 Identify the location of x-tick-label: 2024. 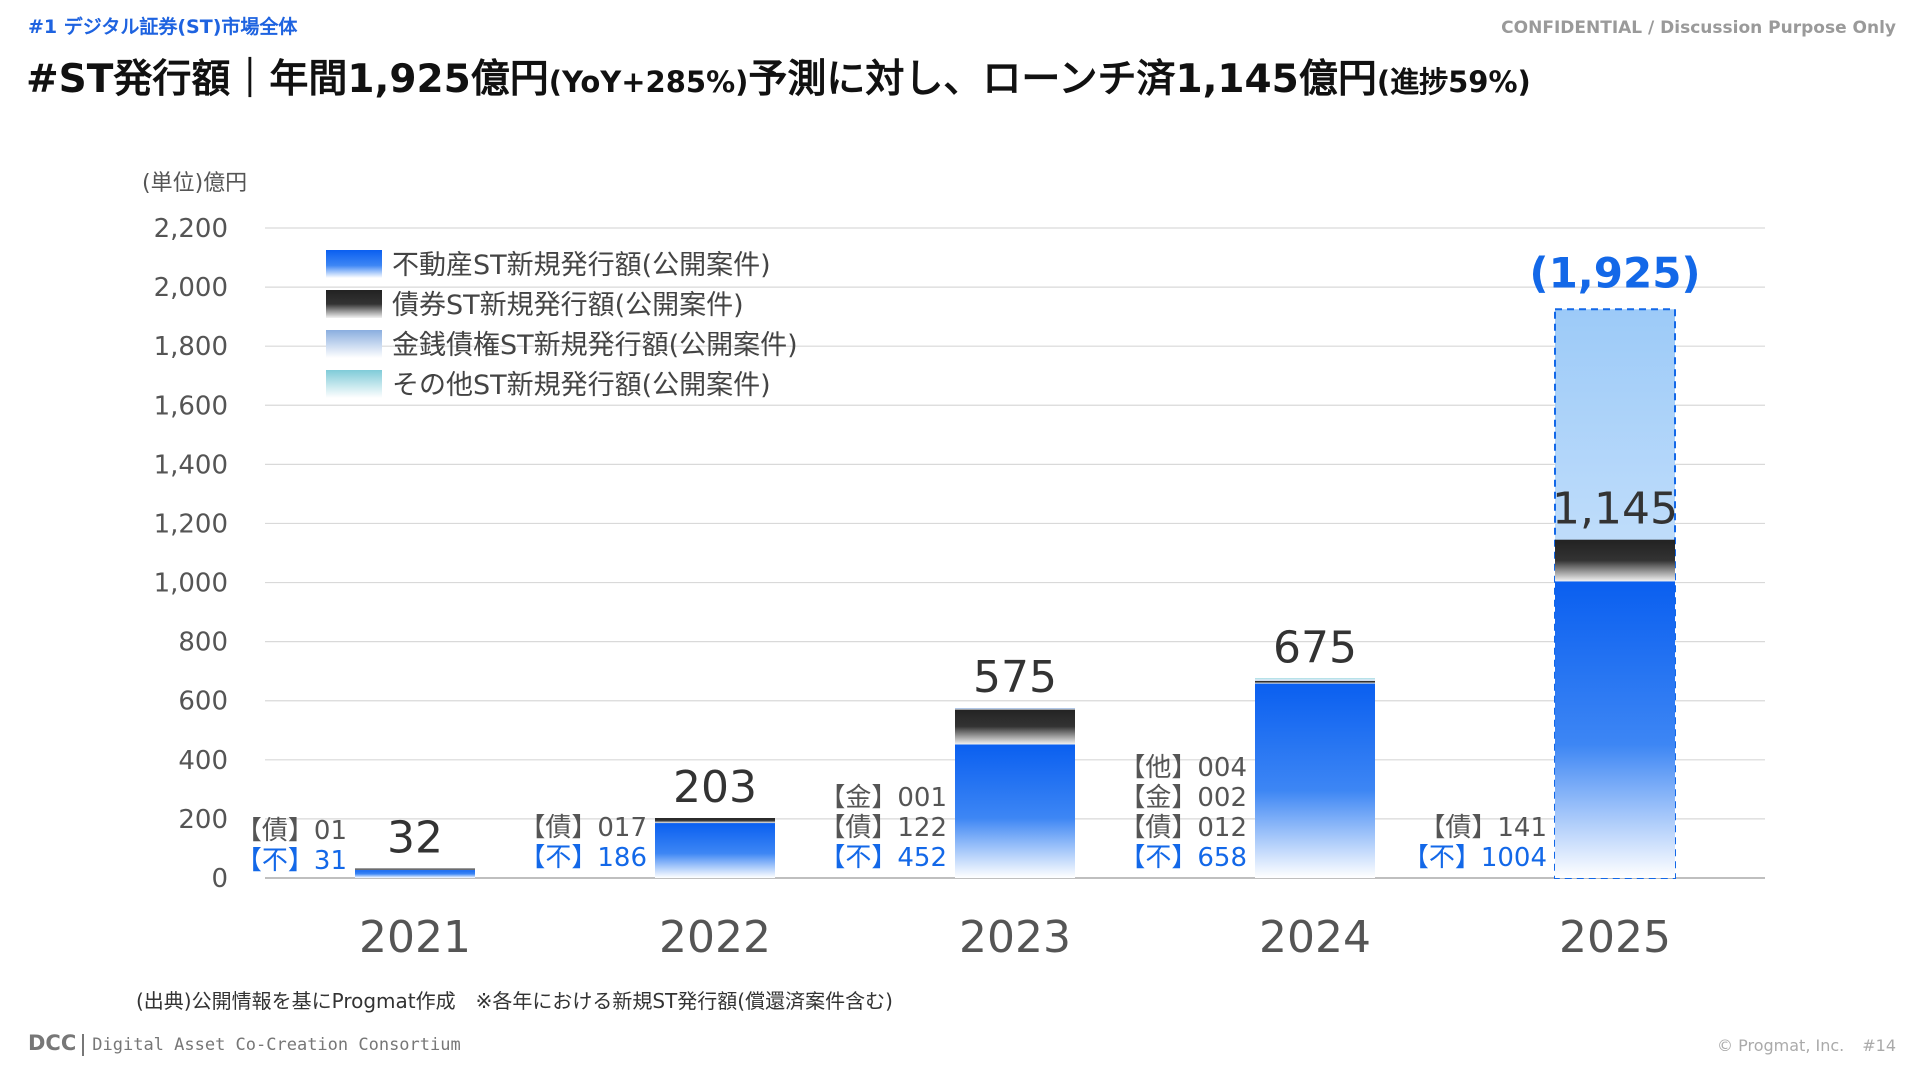
(1315, 937).